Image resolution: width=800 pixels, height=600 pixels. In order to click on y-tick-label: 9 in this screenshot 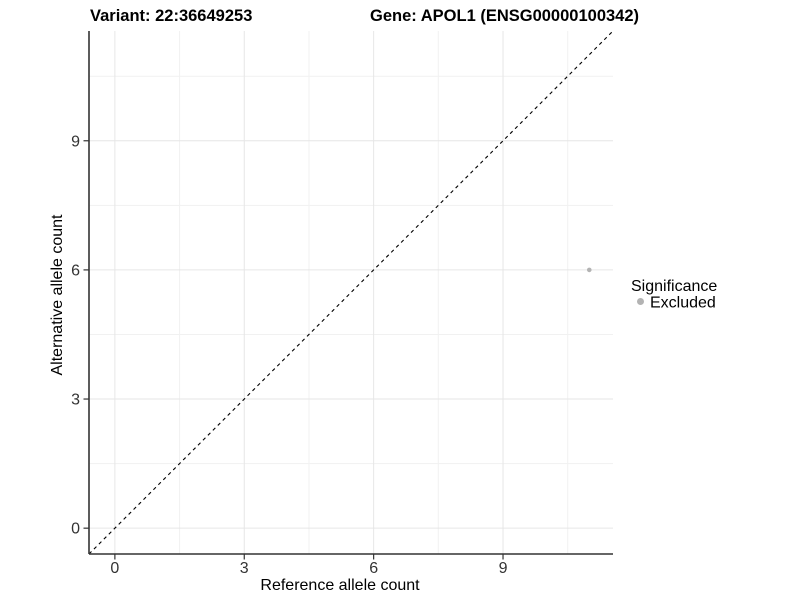, I will do `click(75, 141)`.